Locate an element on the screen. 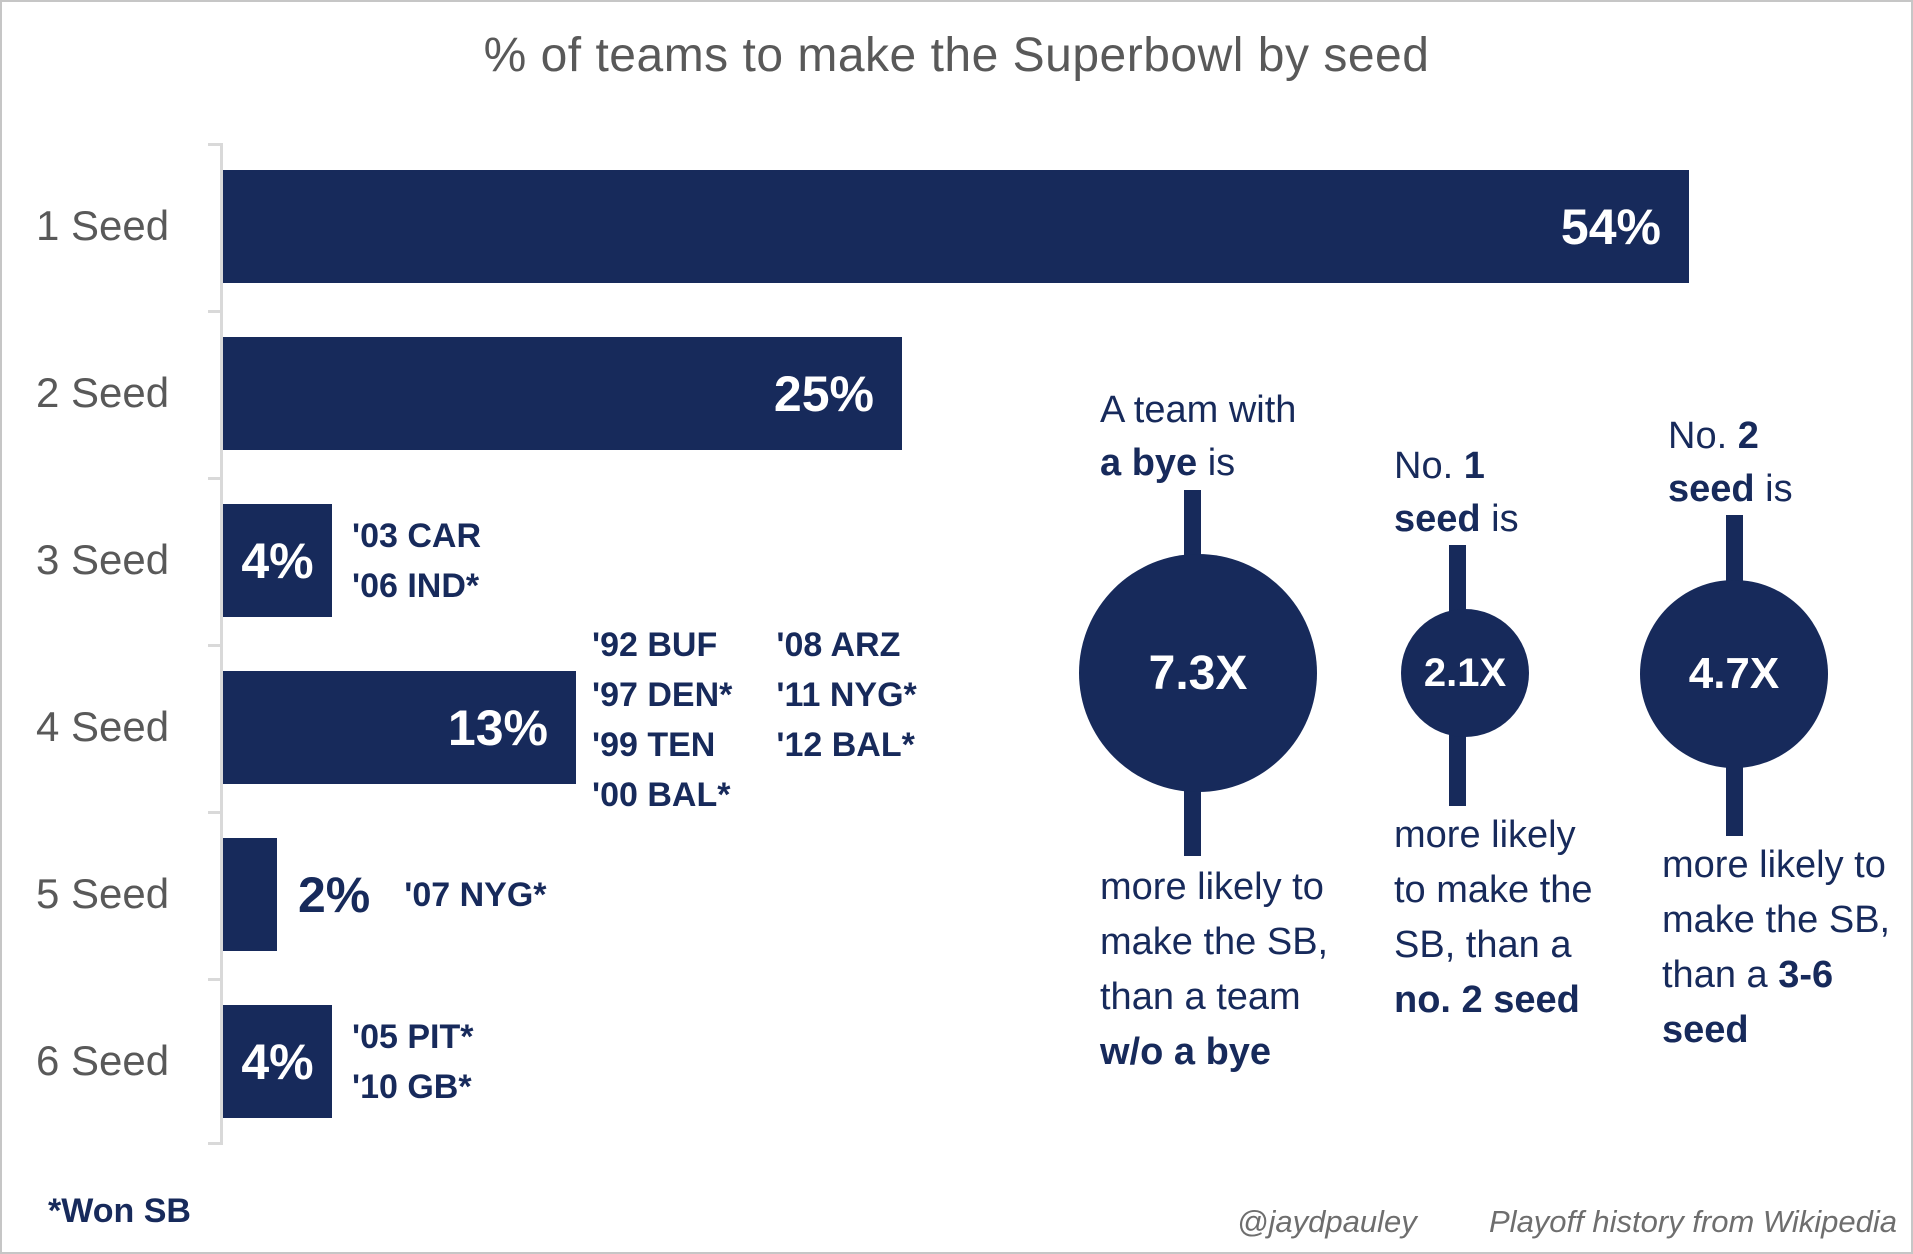 The width and height of the screenshot is (1913, 1254). callout-top-text: A team with a bye is is located at coordinates (1198, 437).